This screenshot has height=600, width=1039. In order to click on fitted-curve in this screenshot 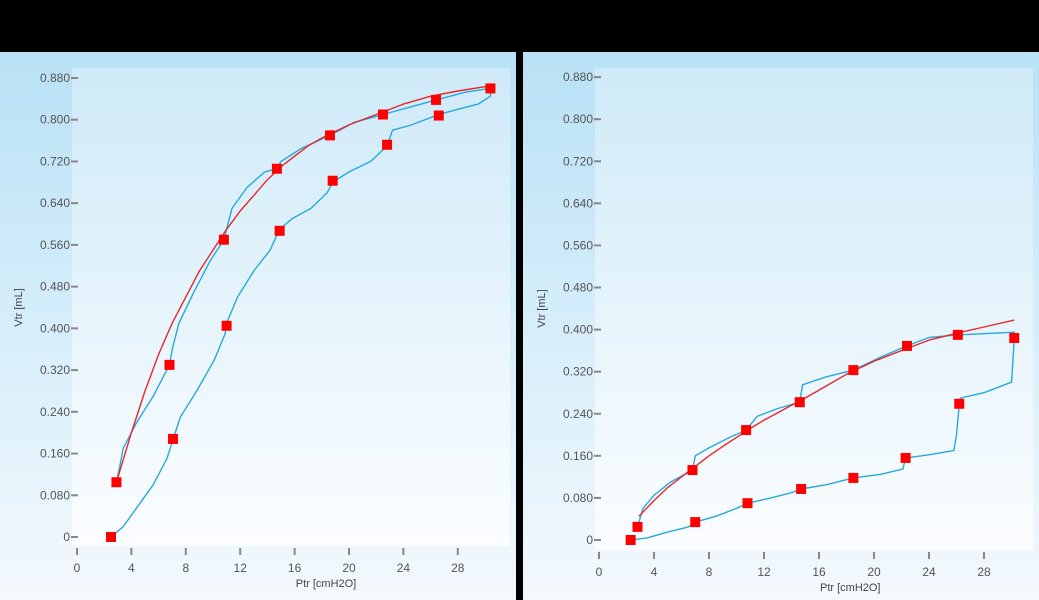, I will do `click(826, 418)`.